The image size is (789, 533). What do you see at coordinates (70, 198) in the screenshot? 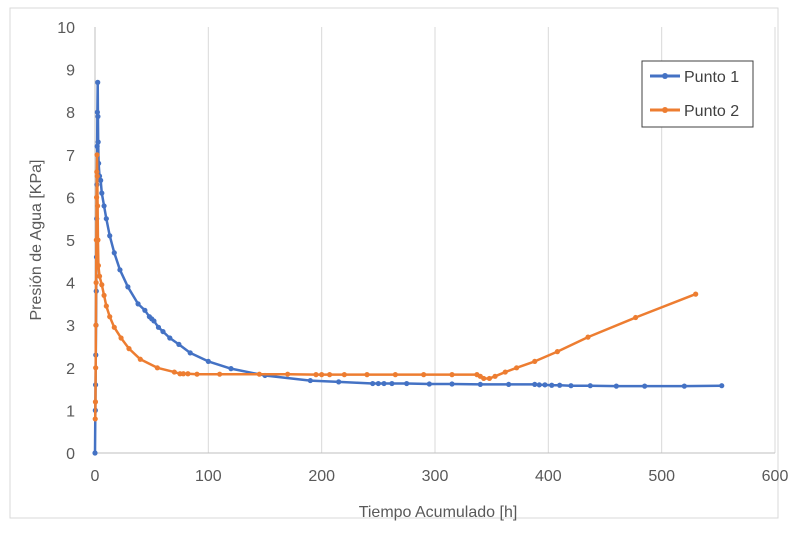
I see `y-tick-label-6: 6` at bounding box center [70, 198].